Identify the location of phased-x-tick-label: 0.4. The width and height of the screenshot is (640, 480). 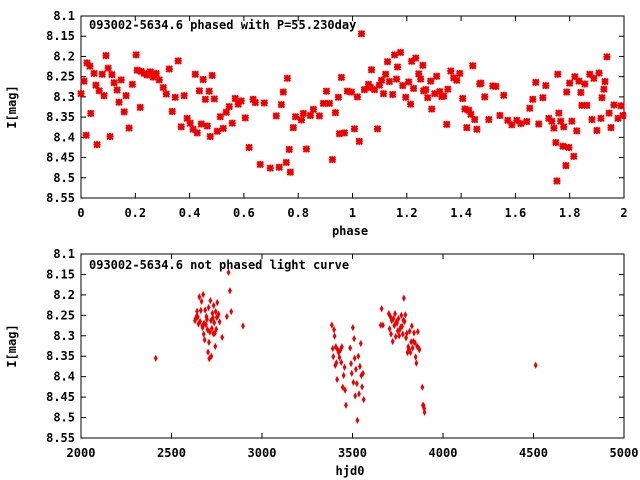
(190, 213).